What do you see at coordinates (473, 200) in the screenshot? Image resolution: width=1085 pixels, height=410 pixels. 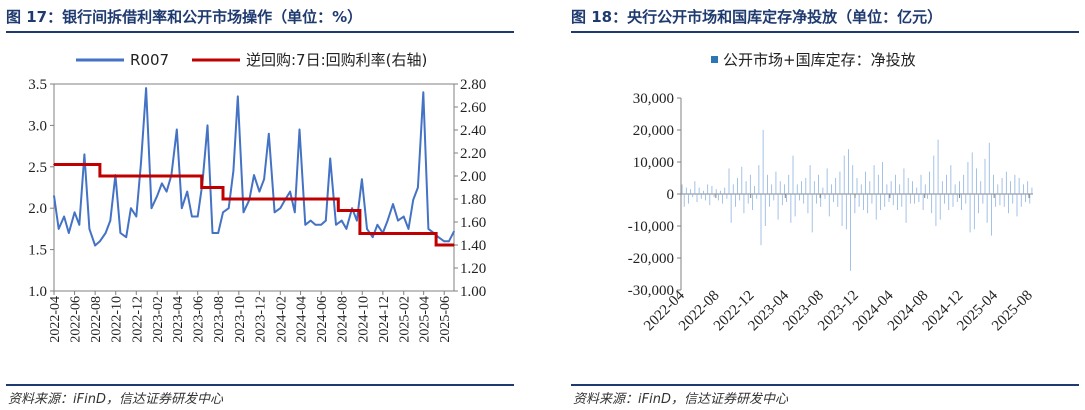 I see `y-right-tick-label: 1.80` at bounding box center [473, 200].